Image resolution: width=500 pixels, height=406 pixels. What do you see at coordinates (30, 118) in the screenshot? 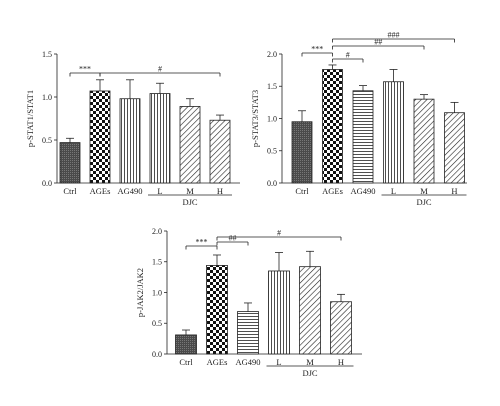
I see `y-axis-title: p-STAT1/STAT1` at bounding box center [30, 118].